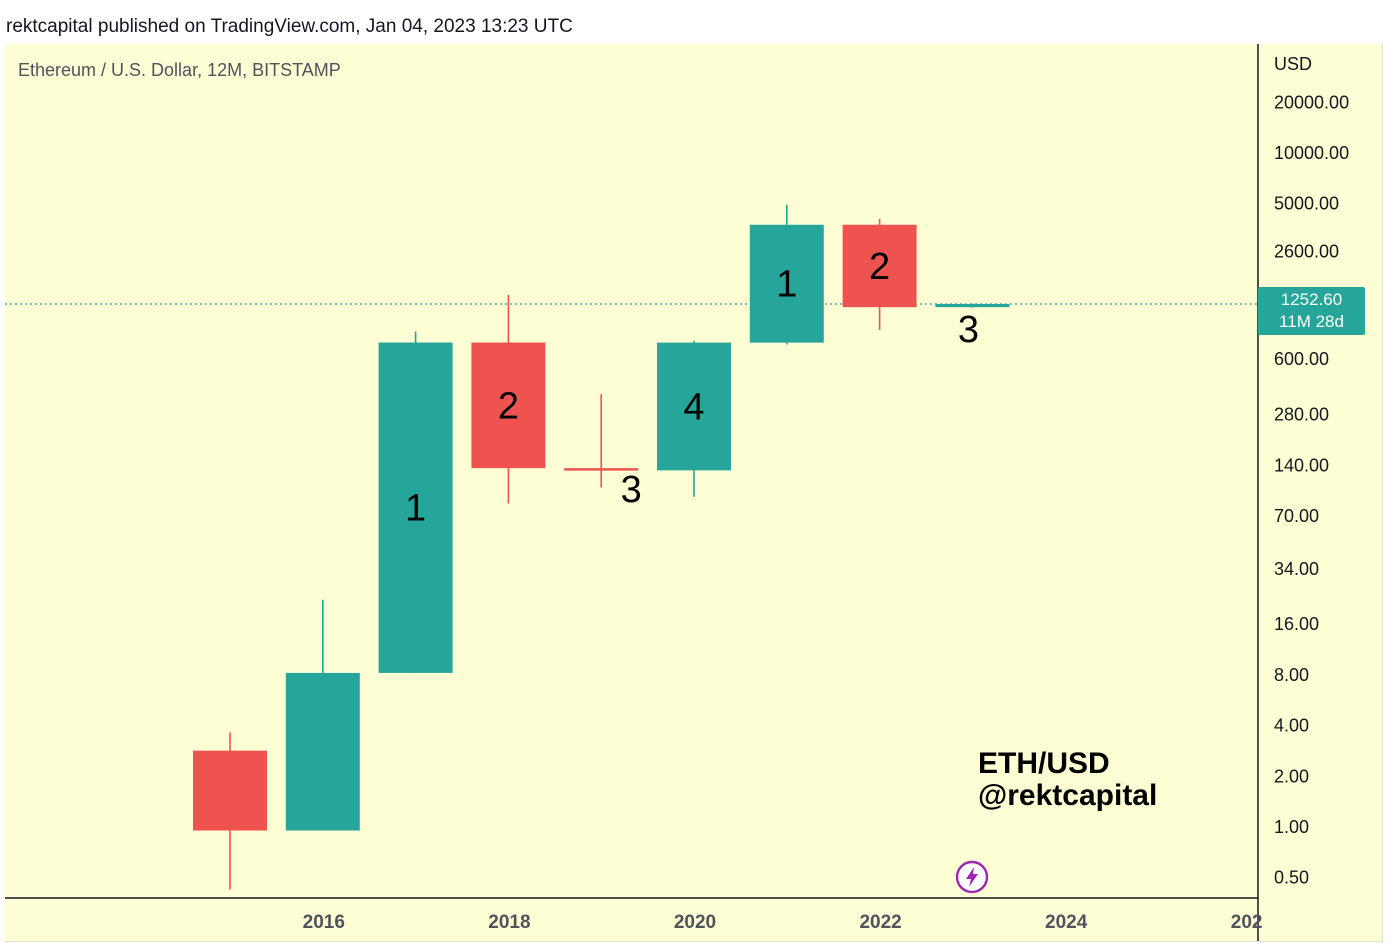 The width and height of the screenshot is (1400, 950). Describe the element at coordinates (634, 915) in the screenshot. I see `time-axis: 2016 2018 2020 2022 2024 202` at that location.